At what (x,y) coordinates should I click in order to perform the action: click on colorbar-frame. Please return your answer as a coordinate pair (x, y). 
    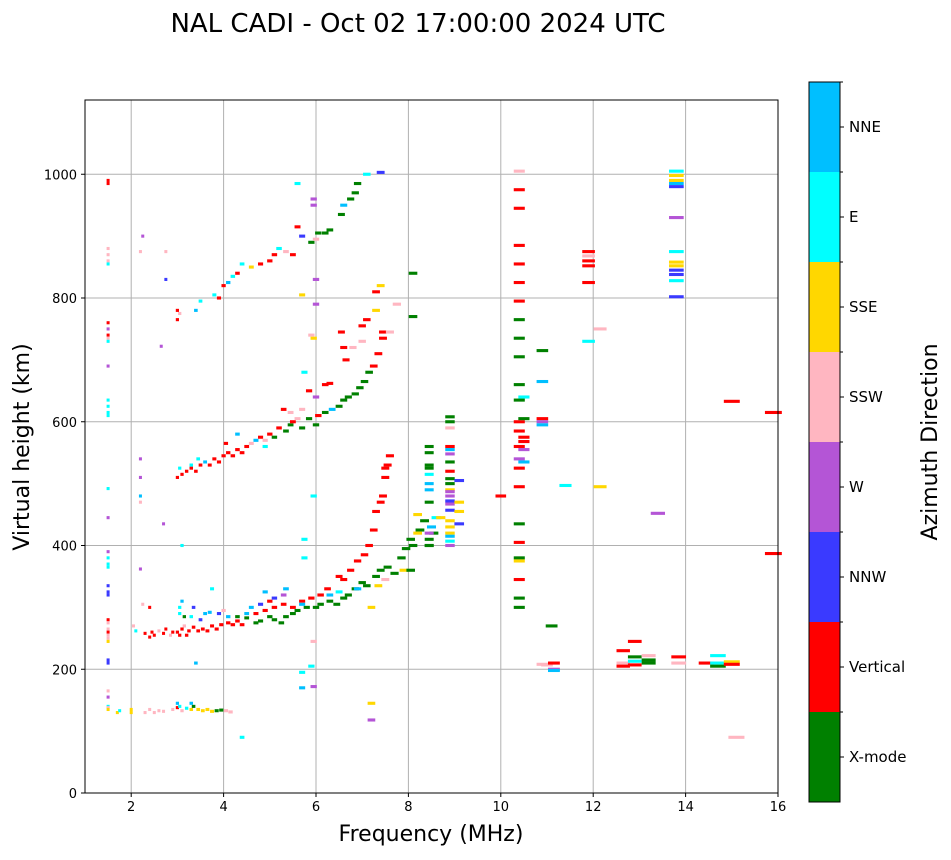
    Looking at the image, I should click on (824, 442).